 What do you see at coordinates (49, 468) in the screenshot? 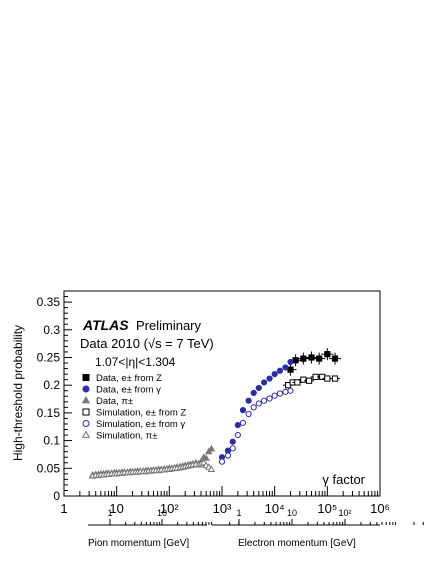
I see `y-tick-label: 0.05` at bounding box center [49, 468].